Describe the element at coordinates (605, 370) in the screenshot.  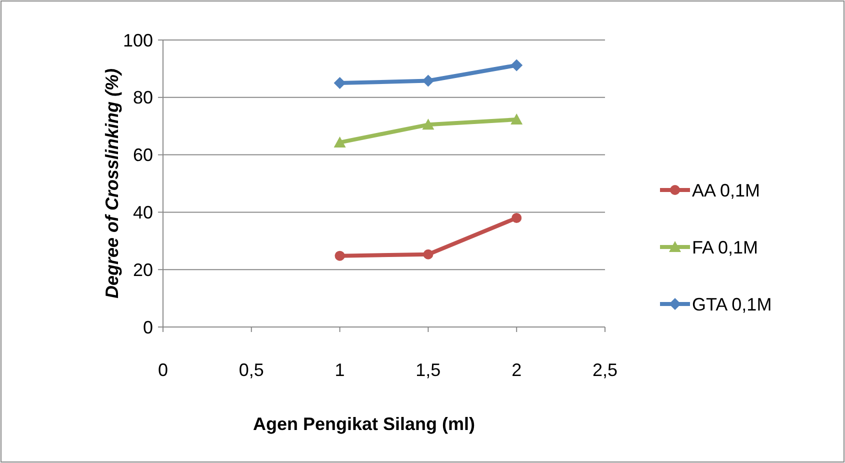
I see `x-tick-label: 2,5` at that location.